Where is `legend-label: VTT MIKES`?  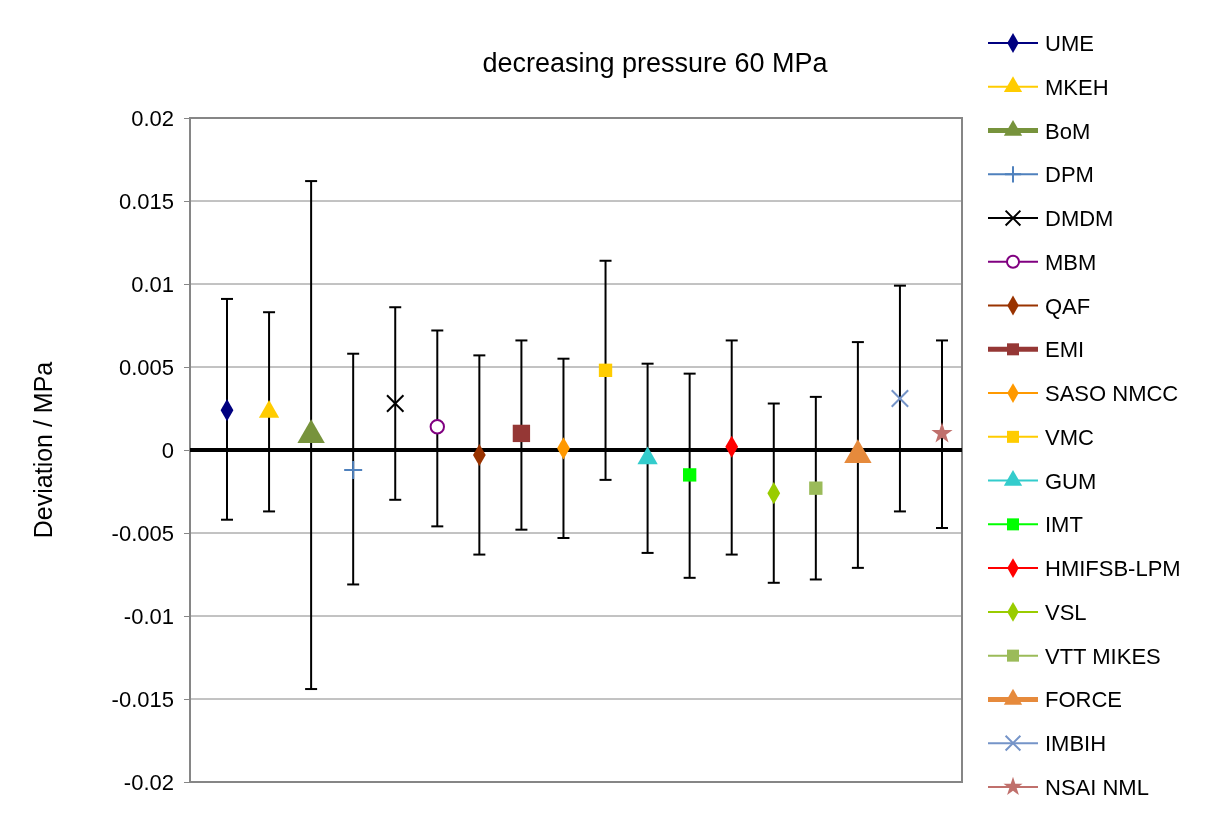 legend-label: VTT MIKES is located at coordinates (1103, 656).